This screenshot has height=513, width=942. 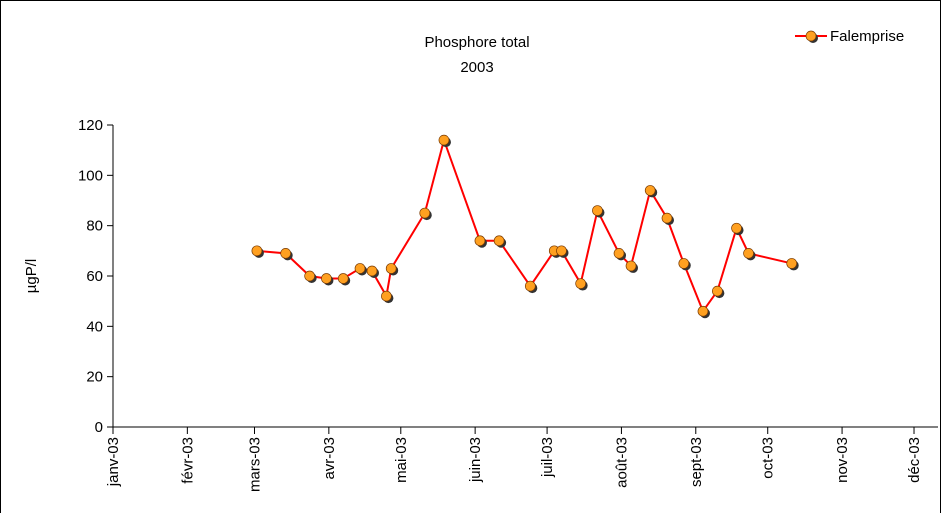 What do you see at coordinates (475, 460) in the screenshot?
I see `x-tick-label: juin-03` at bounding box center [475, 460].